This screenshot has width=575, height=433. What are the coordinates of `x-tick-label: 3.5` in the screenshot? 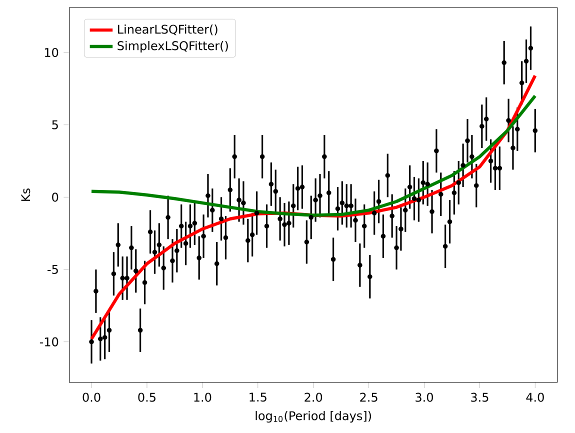 It's located at (479, 397).